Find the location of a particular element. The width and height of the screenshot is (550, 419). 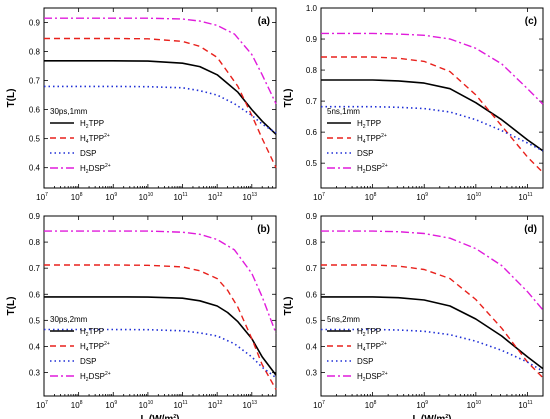

legend: 5ns,1mm H2TPP H4TPP2+ DSP H2DSP2+ is located at coordinates (357, 141).